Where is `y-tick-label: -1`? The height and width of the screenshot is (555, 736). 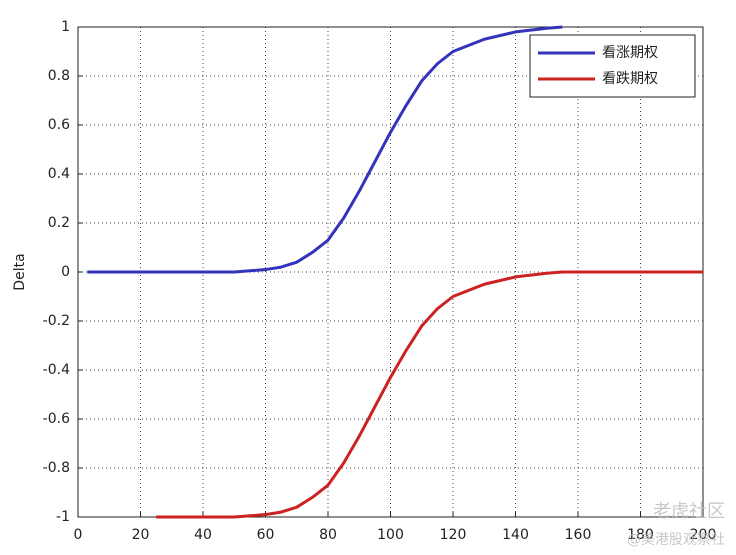
y-tick-label: -1 is located at coordinates (63, 517).